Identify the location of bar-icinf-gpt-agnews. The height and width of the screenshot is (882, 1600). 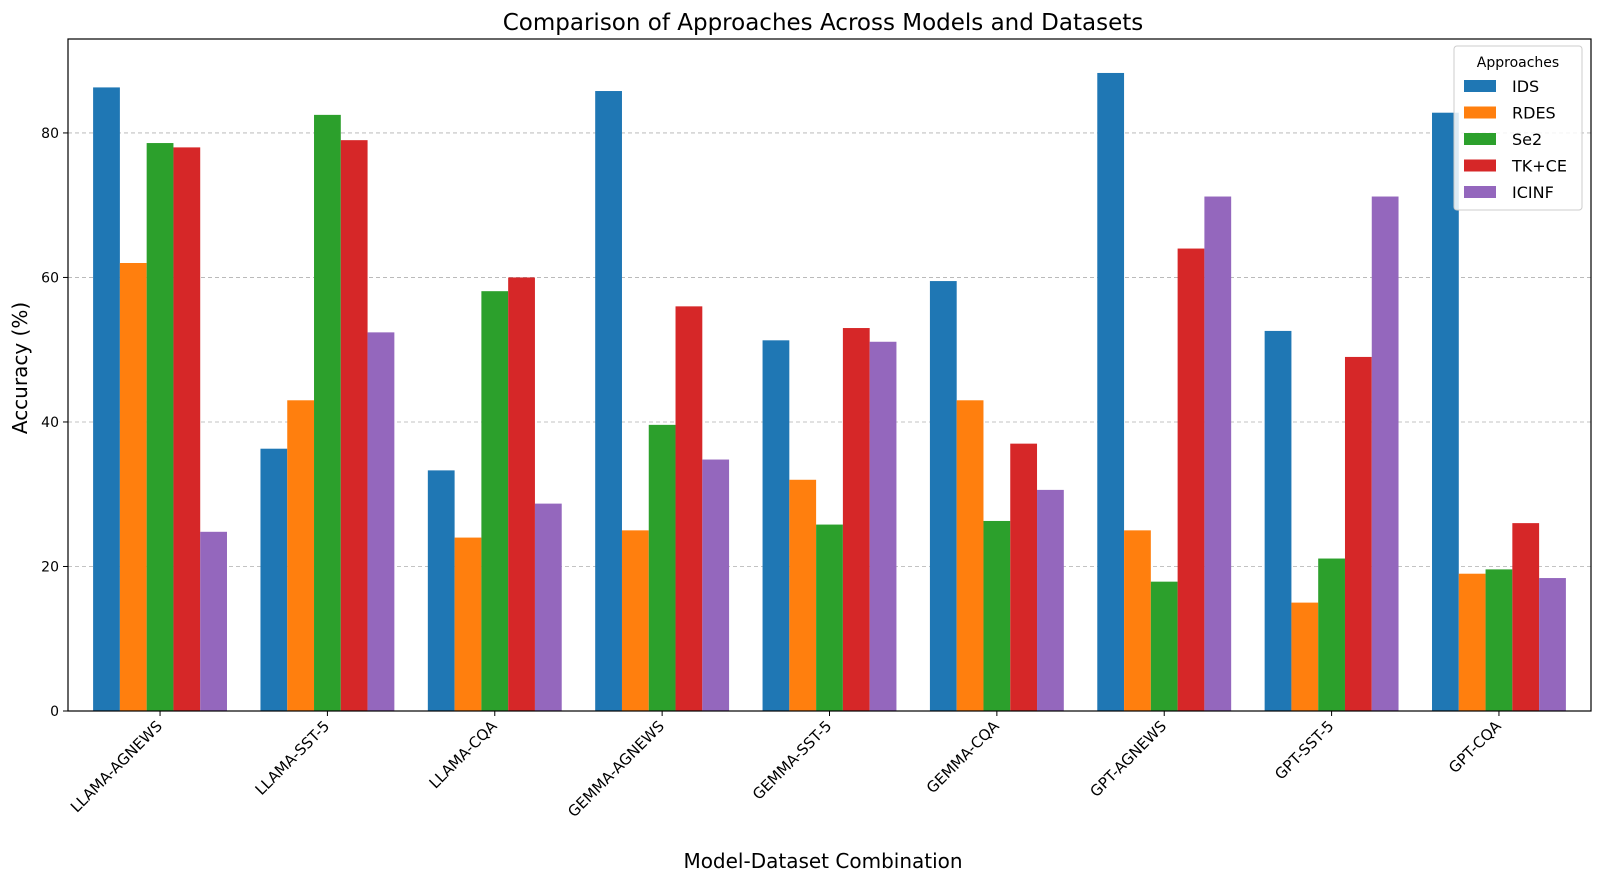
(1218, 453).